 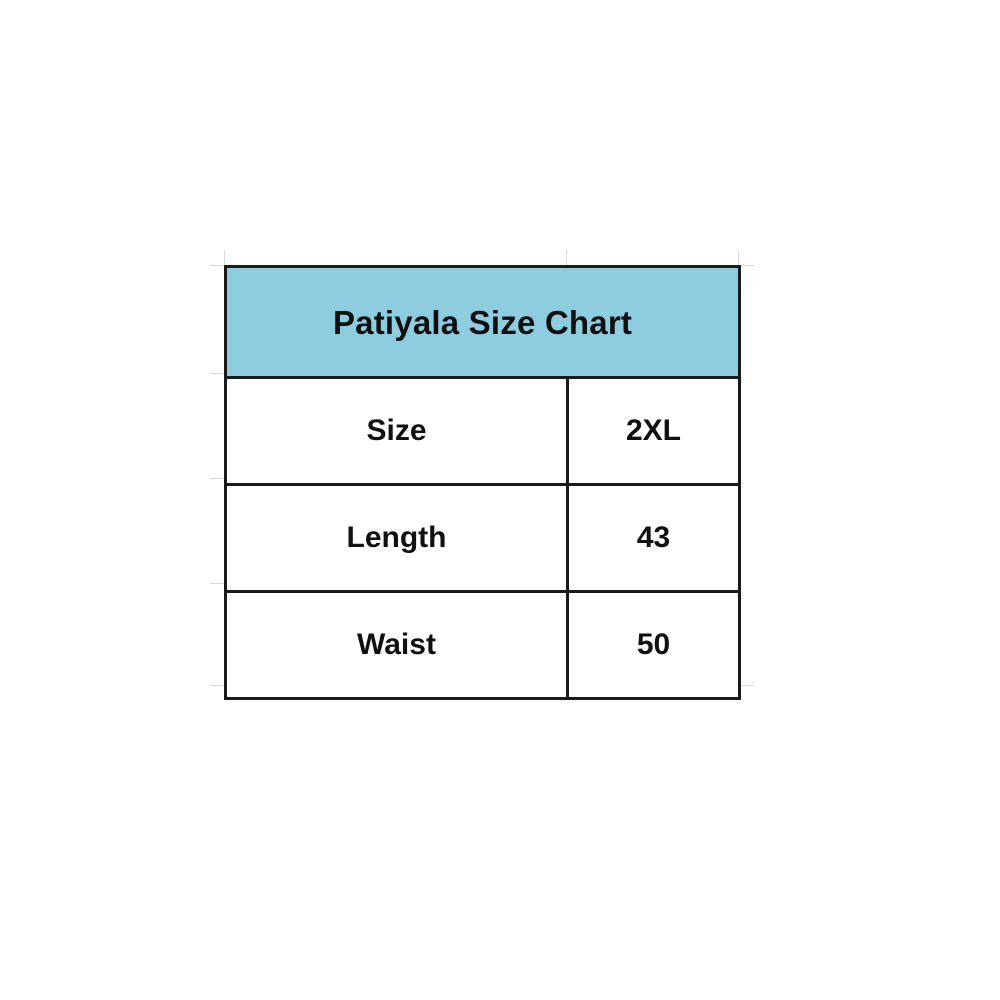 I want to click on table-row: Length 43, so click(x=482, y=538).